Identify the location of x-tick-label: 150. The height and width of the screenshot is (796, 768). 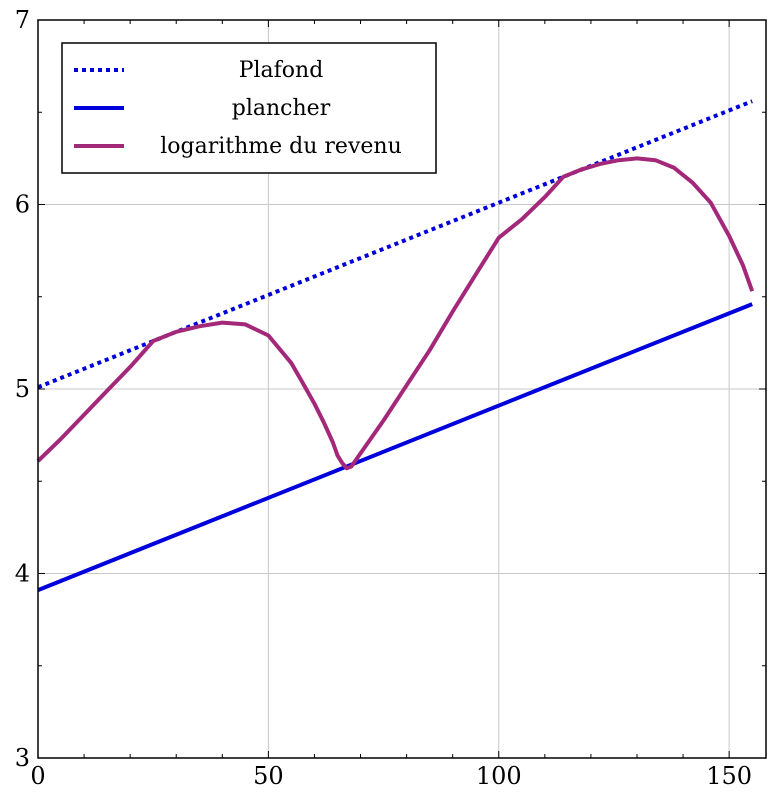
(729, 776).